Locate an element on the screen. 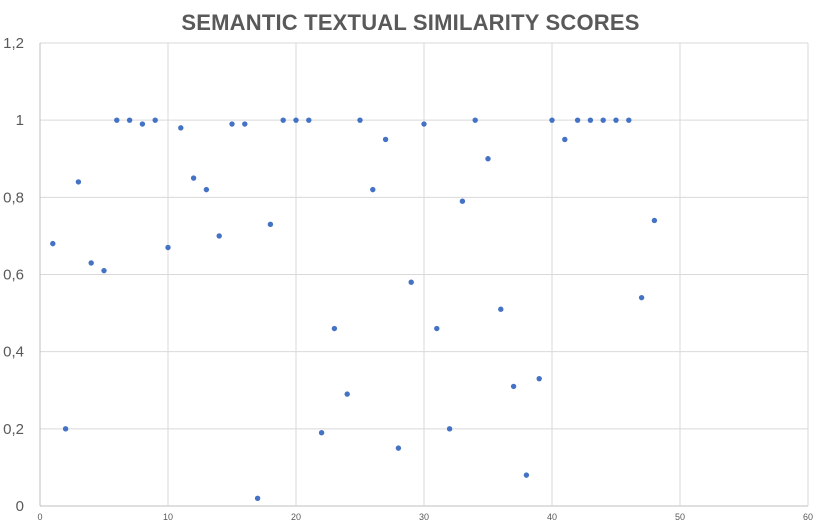 The image size is (821, 525). y-tick-label: 0,6 is located at coordinates (13, 275).